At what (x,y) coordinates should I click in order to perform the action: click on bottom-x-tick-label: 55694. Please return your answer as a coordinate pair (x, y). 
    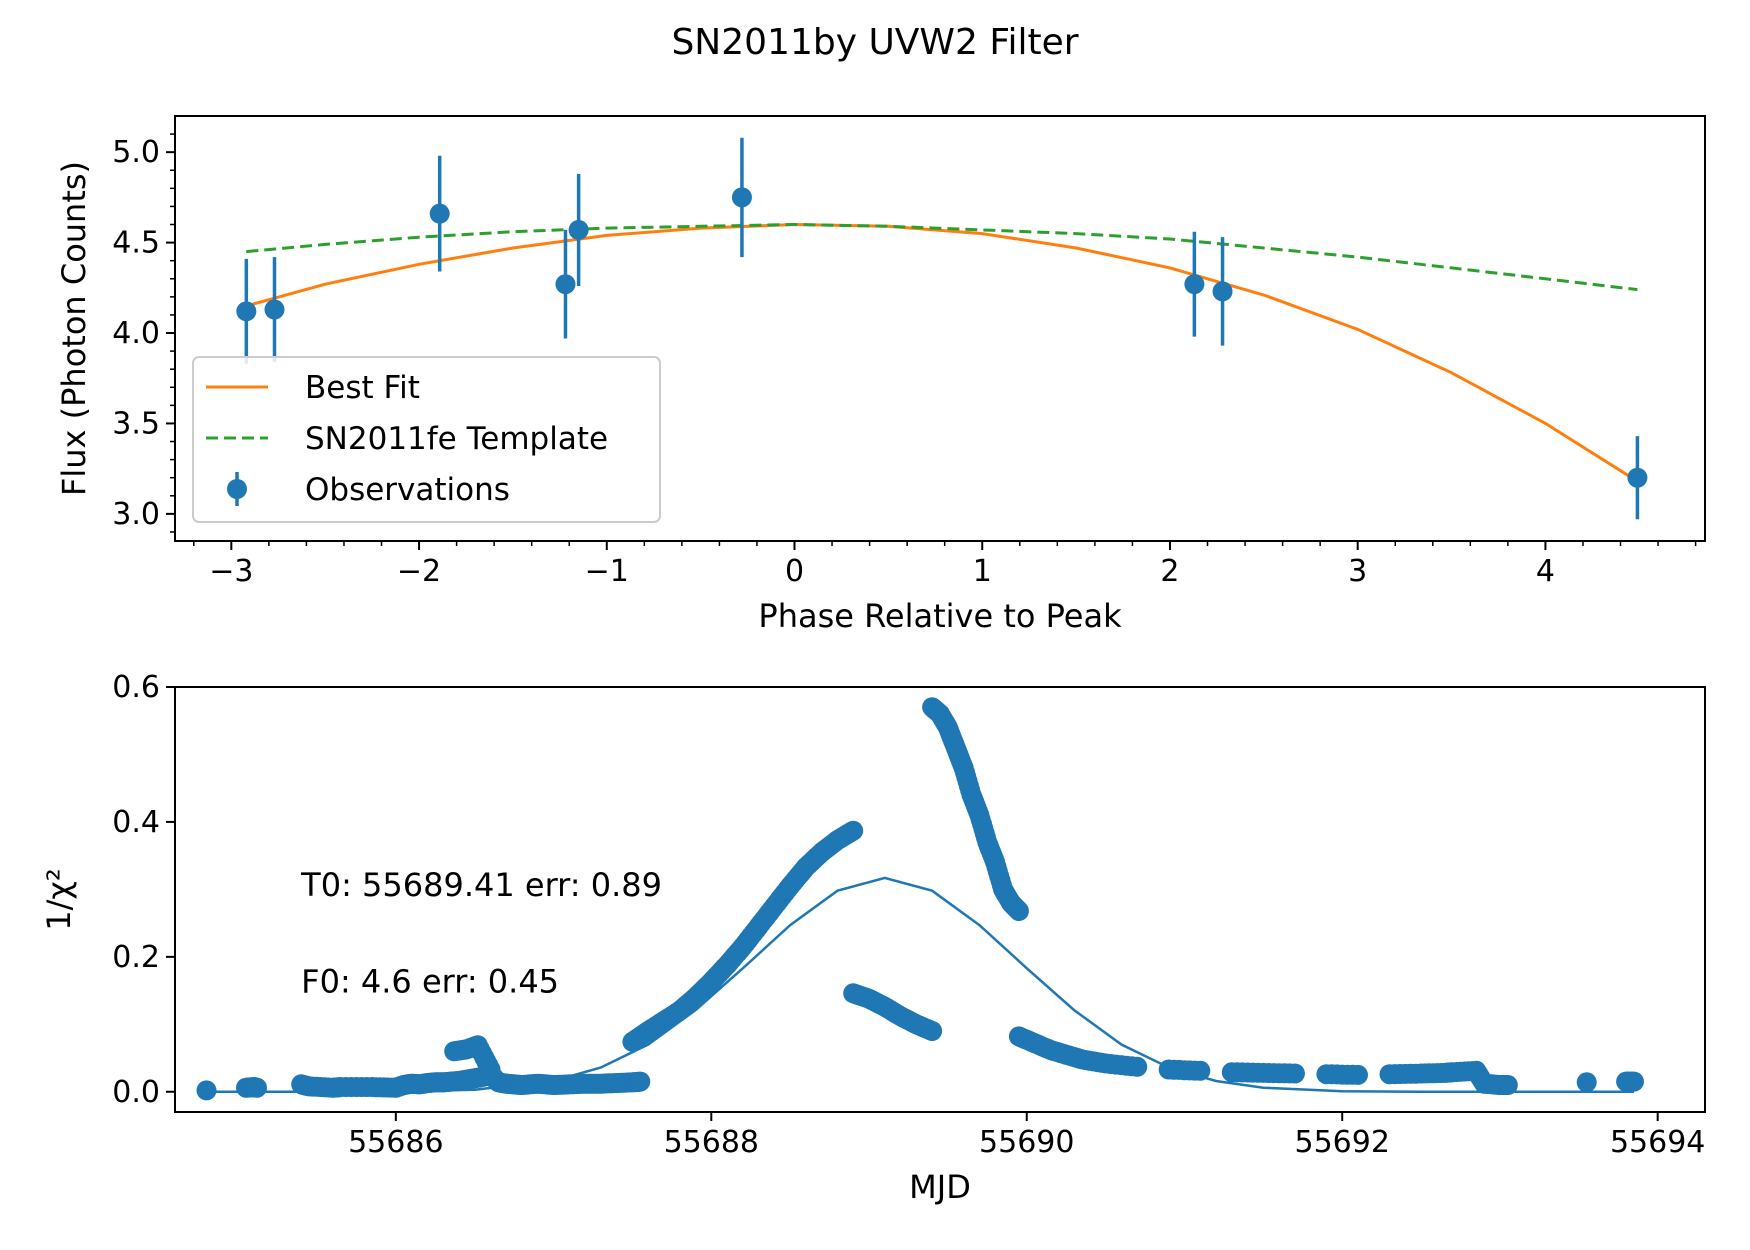
    Looking at the image, I should click on (1657, 1142).